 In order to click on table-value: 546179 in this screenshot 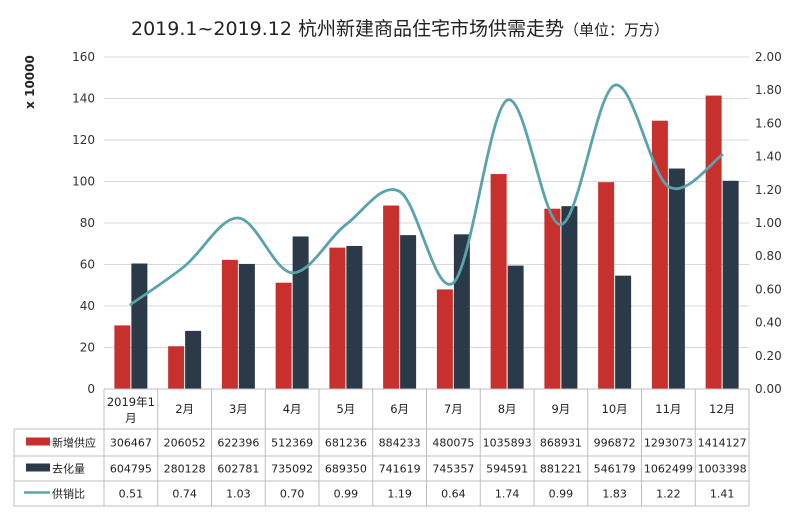, I will do `click(615, 469)`.